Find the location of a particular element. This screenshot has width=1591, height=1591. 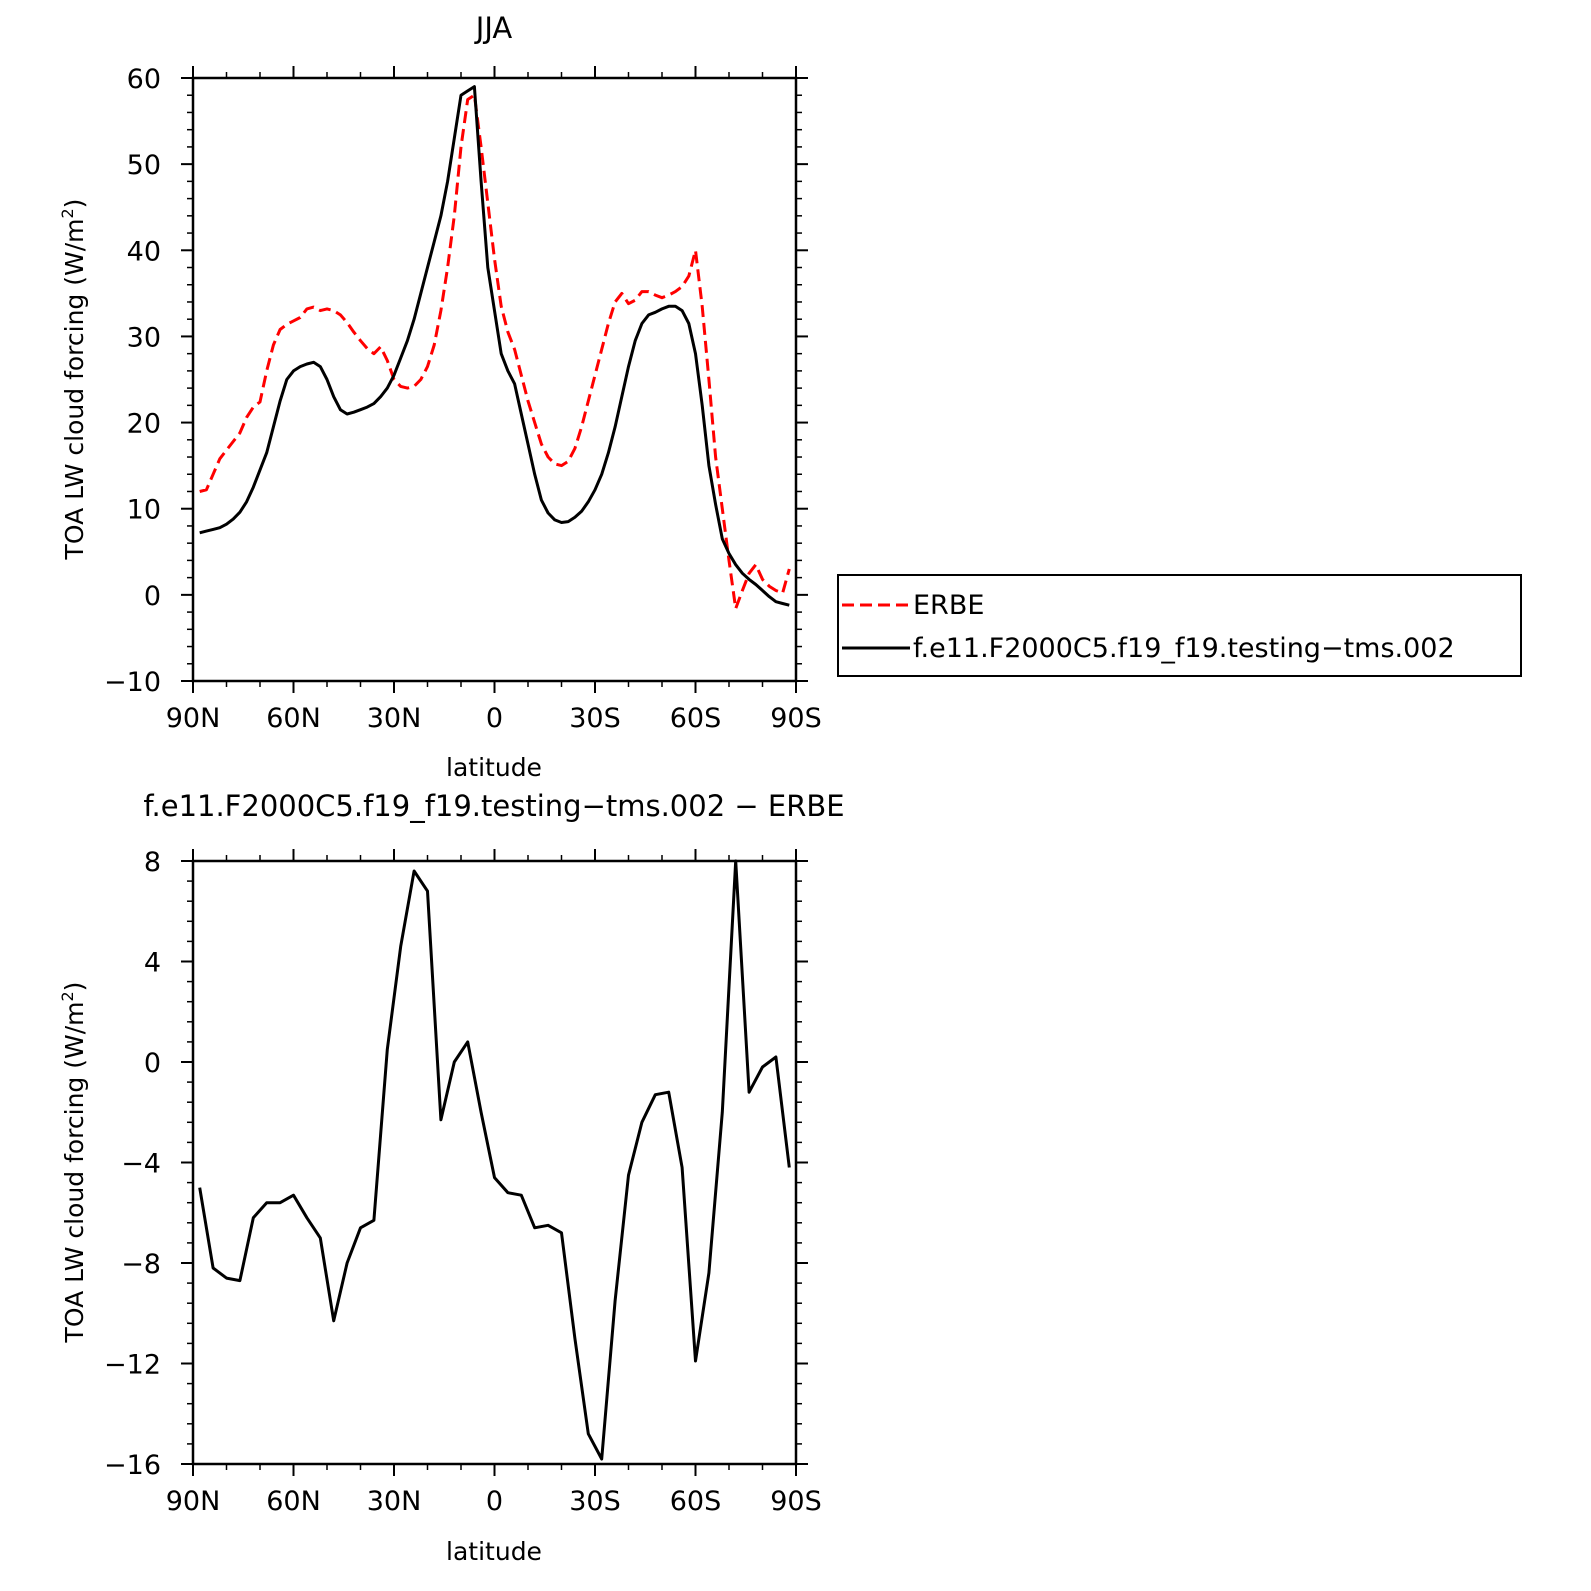

bot-x-tick-label: 30N is located at coordinates (394, 1501).